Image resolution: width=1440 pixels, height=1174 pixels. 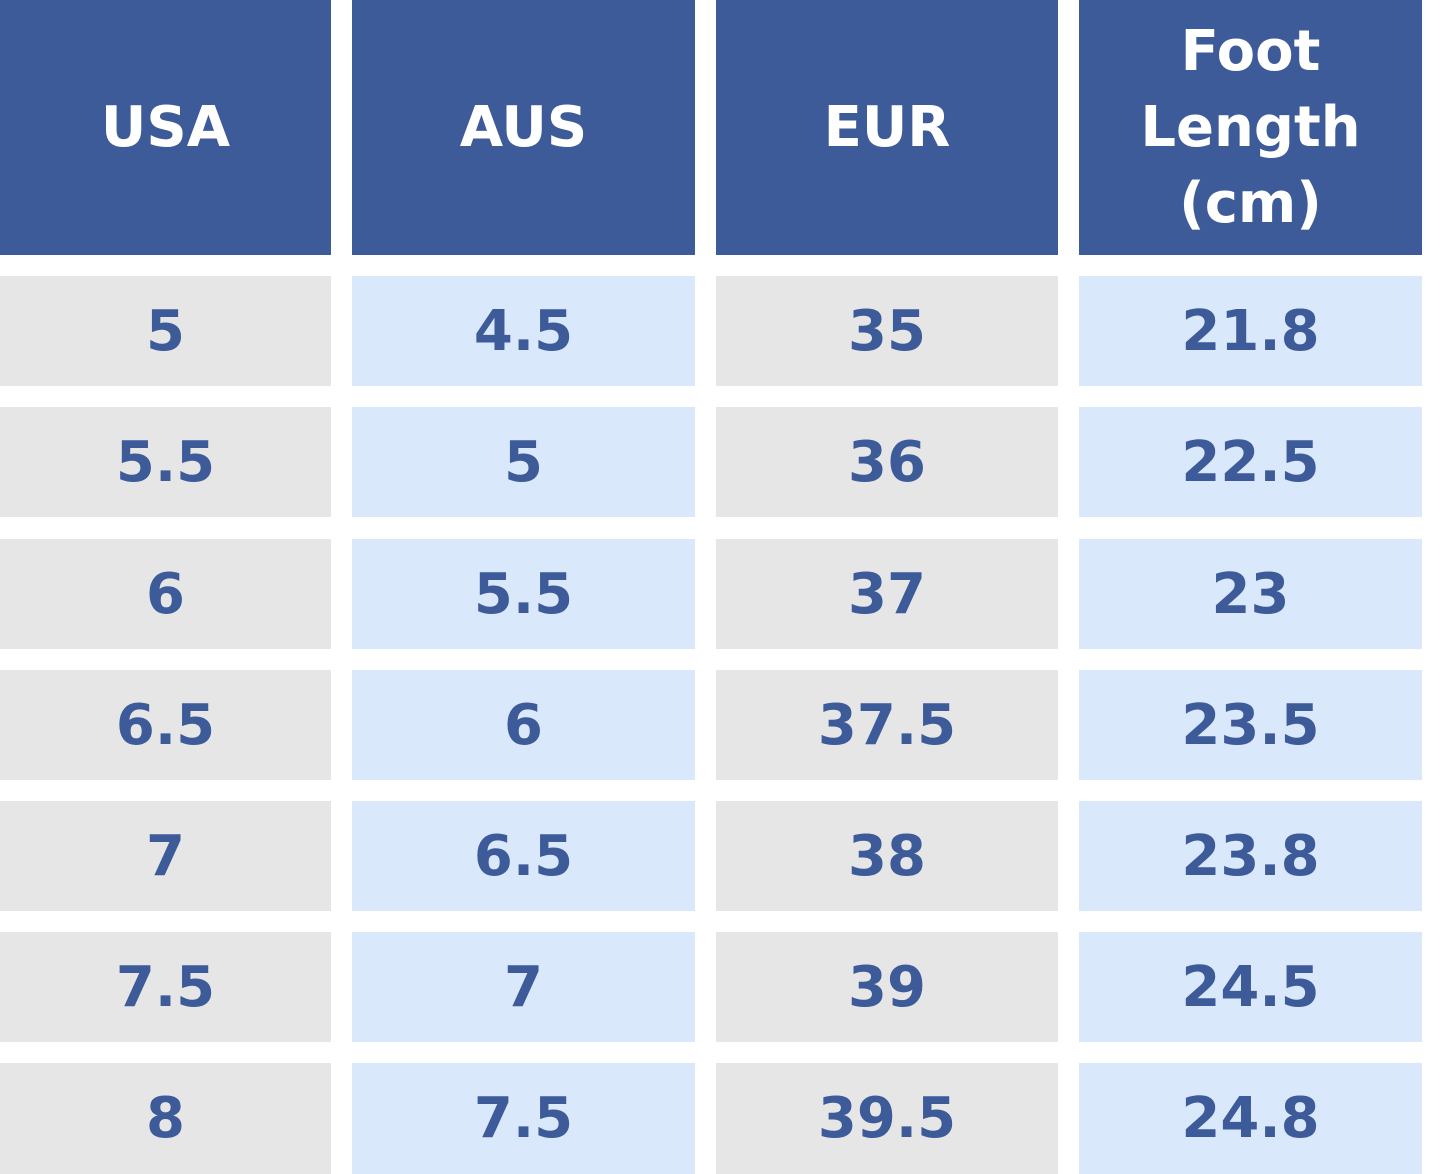 I want to click on header-usa: USA, so click(x=165, y=127).